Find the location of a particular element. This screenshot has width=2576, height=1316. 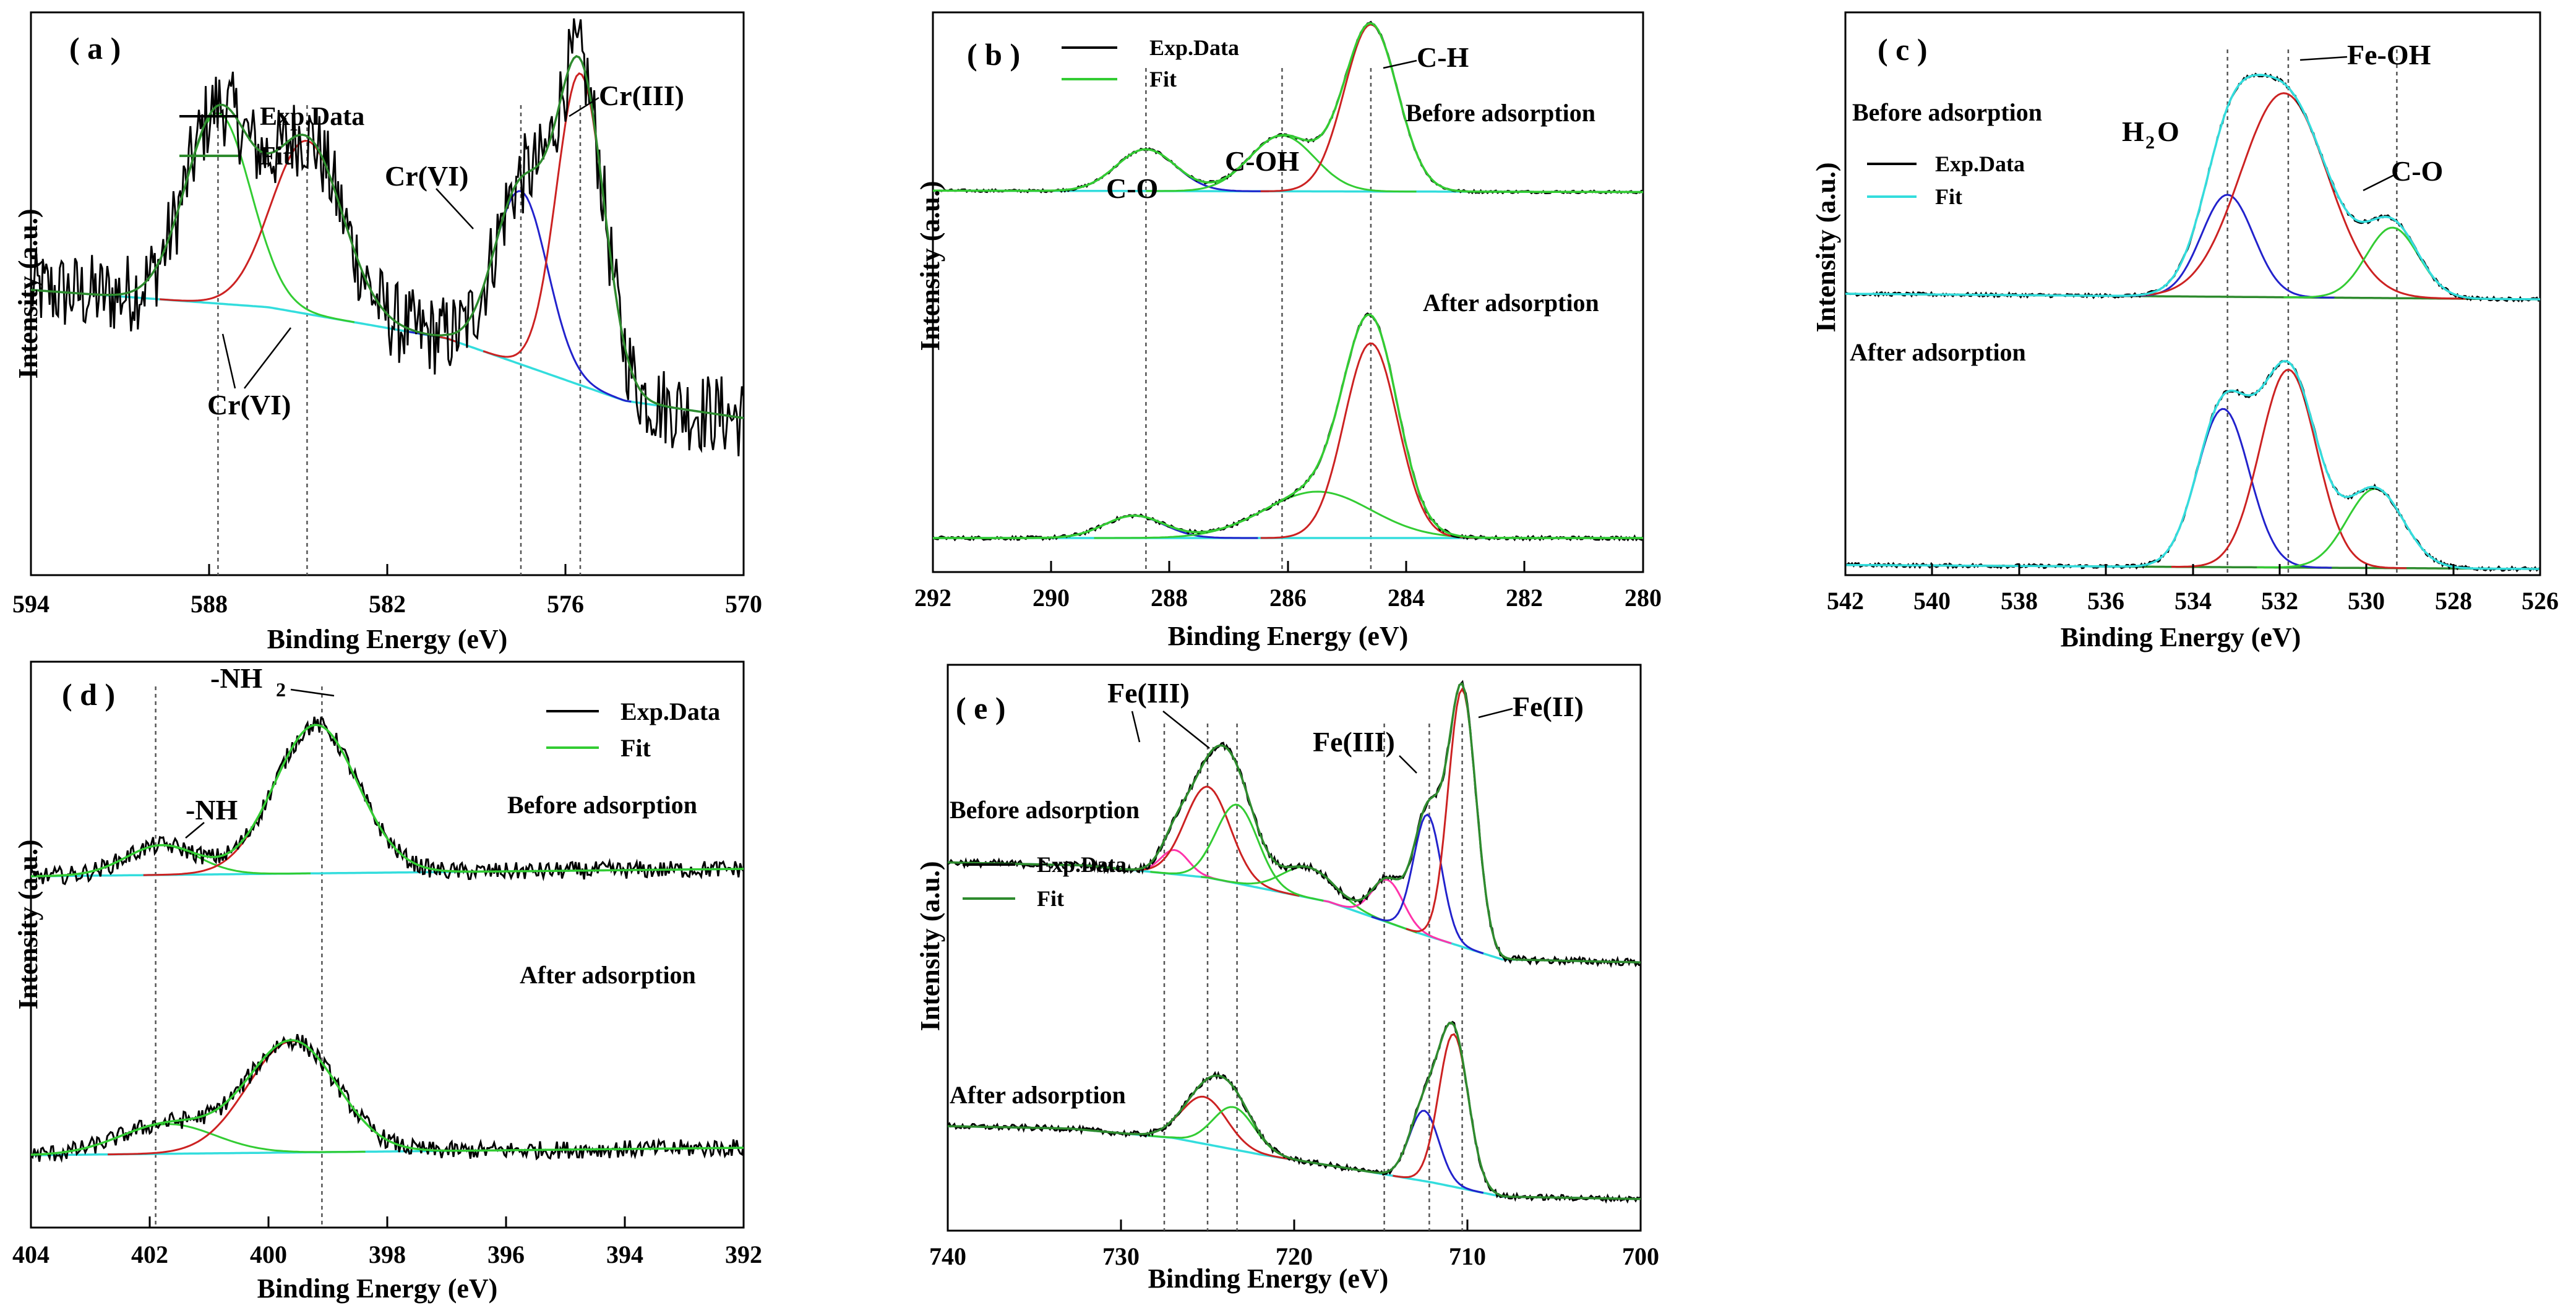

annotation-leader is located at coordinates (1400, 64).